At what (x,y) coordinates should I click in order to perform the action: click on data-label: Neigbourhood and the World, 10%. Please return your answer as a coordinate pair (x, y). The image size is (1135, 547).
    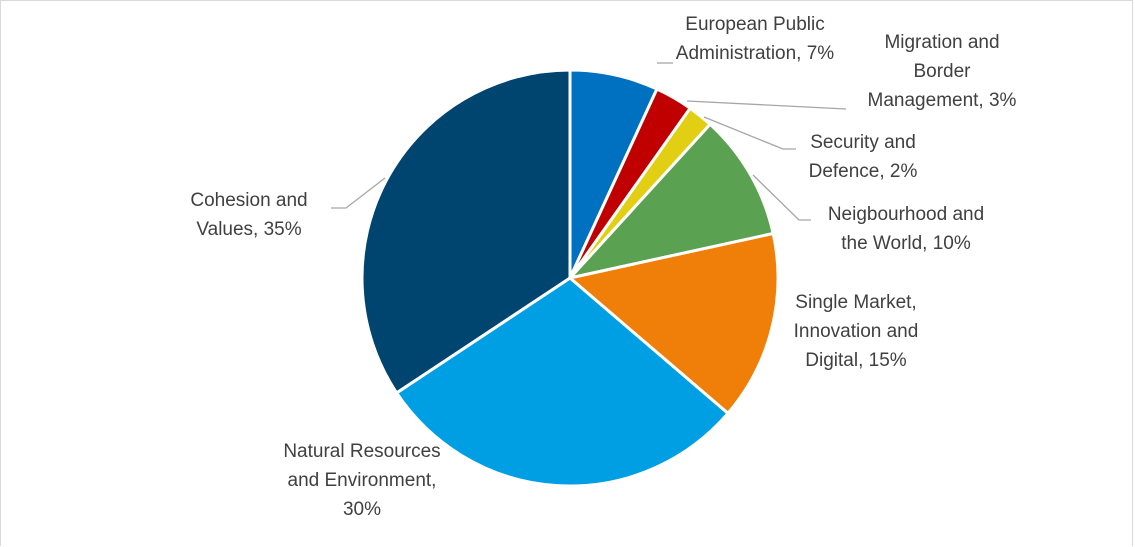
    Looking at the image, I should click on (906, 229).